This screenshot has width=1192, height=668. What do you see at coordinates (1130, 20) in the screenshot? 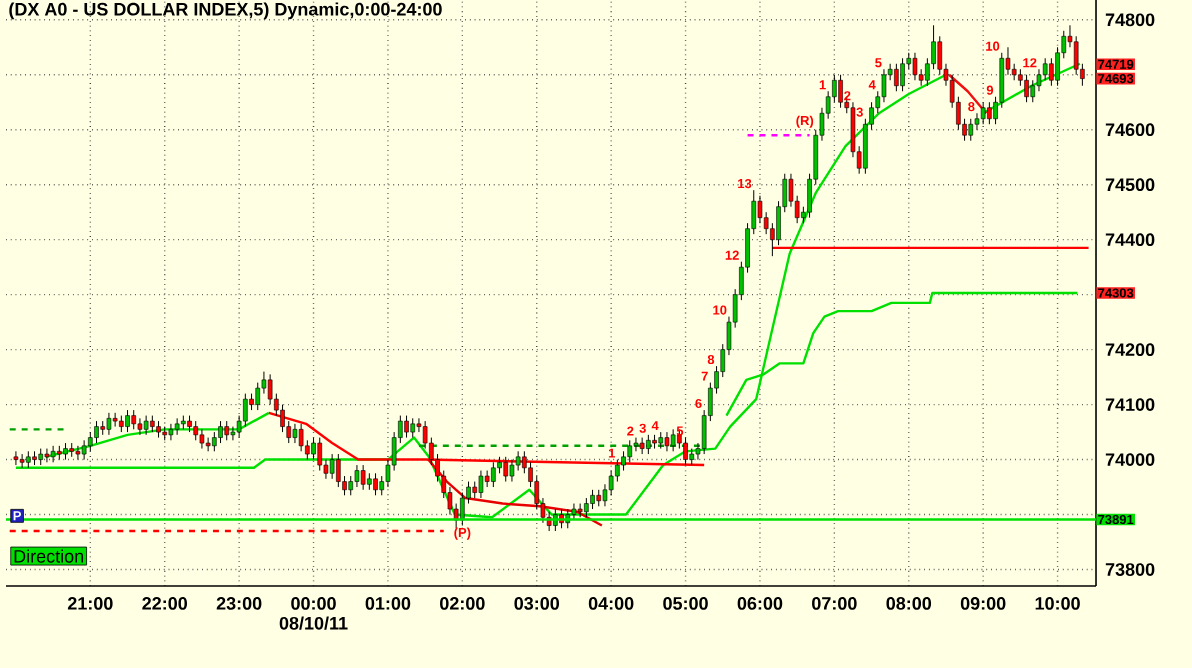
I see `y-tick-label: 74800` at bounding box center [1130, 20].